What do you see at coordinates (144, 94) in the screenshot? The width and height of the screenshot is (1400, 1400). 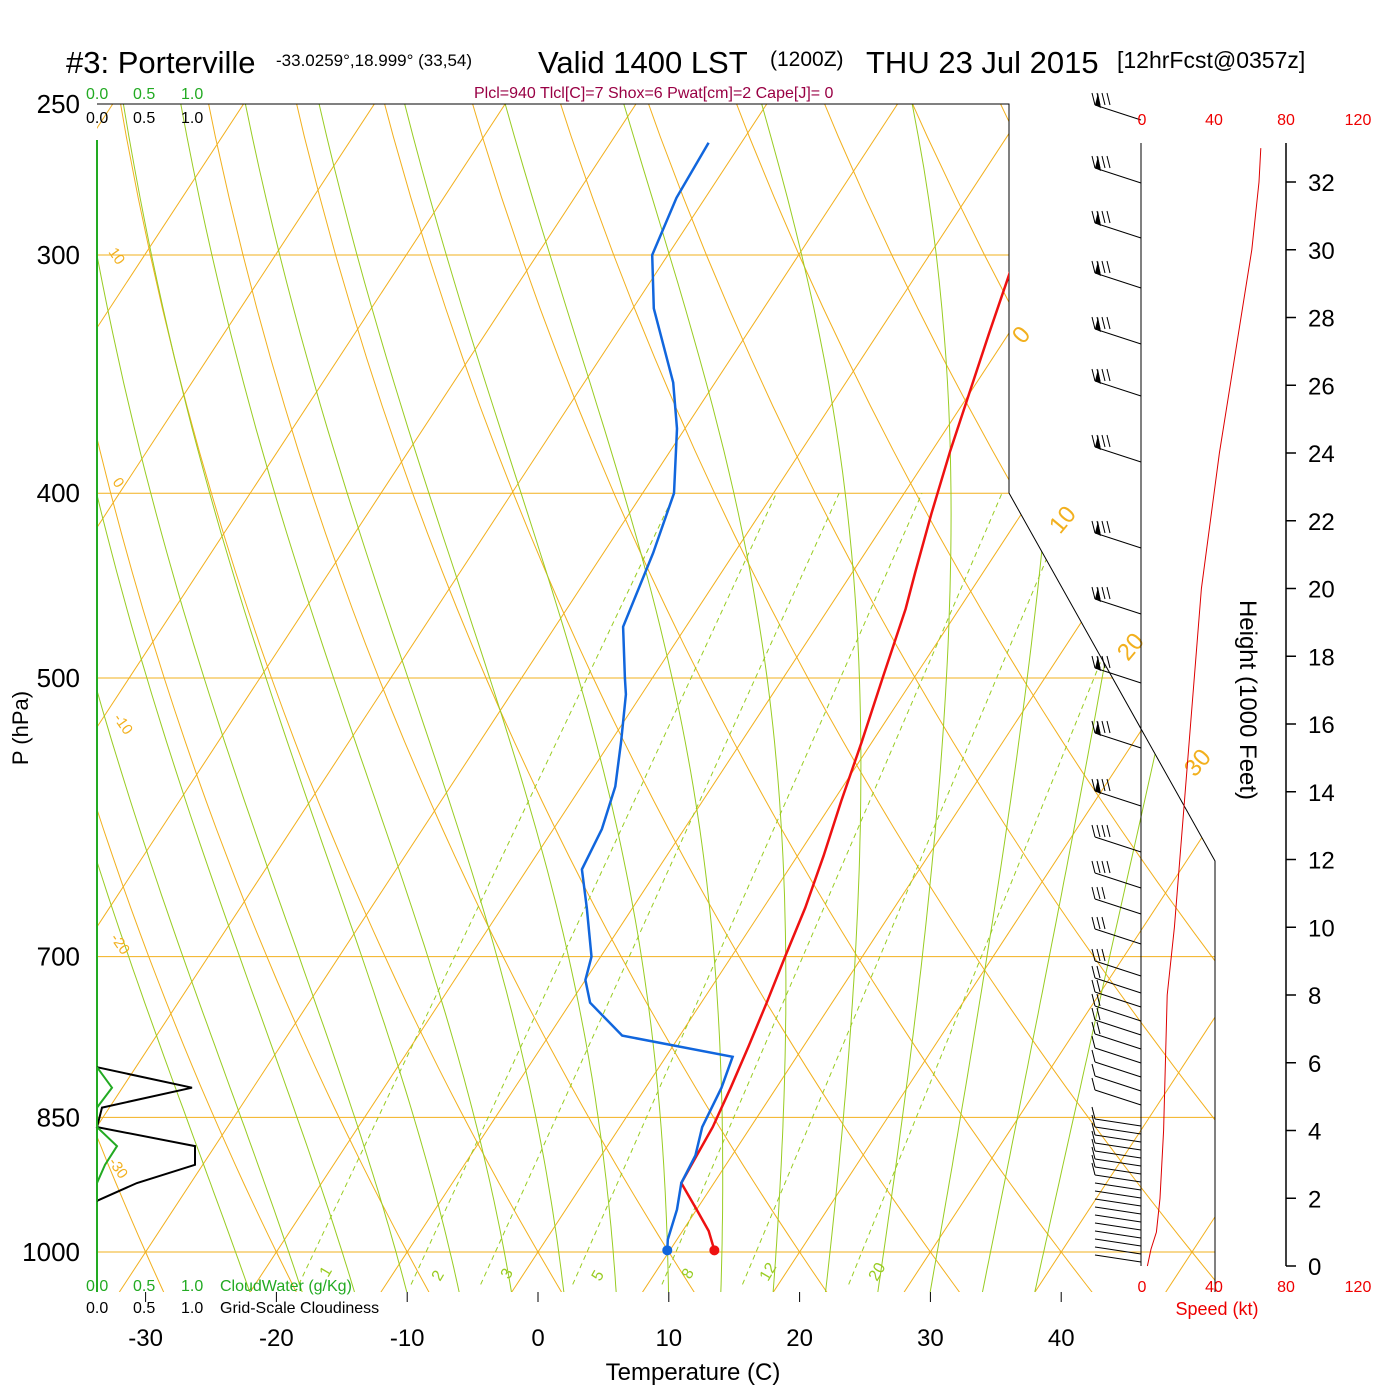 I see `cloudwater-tick-1: 0.5` at bounding box center [144, 94].